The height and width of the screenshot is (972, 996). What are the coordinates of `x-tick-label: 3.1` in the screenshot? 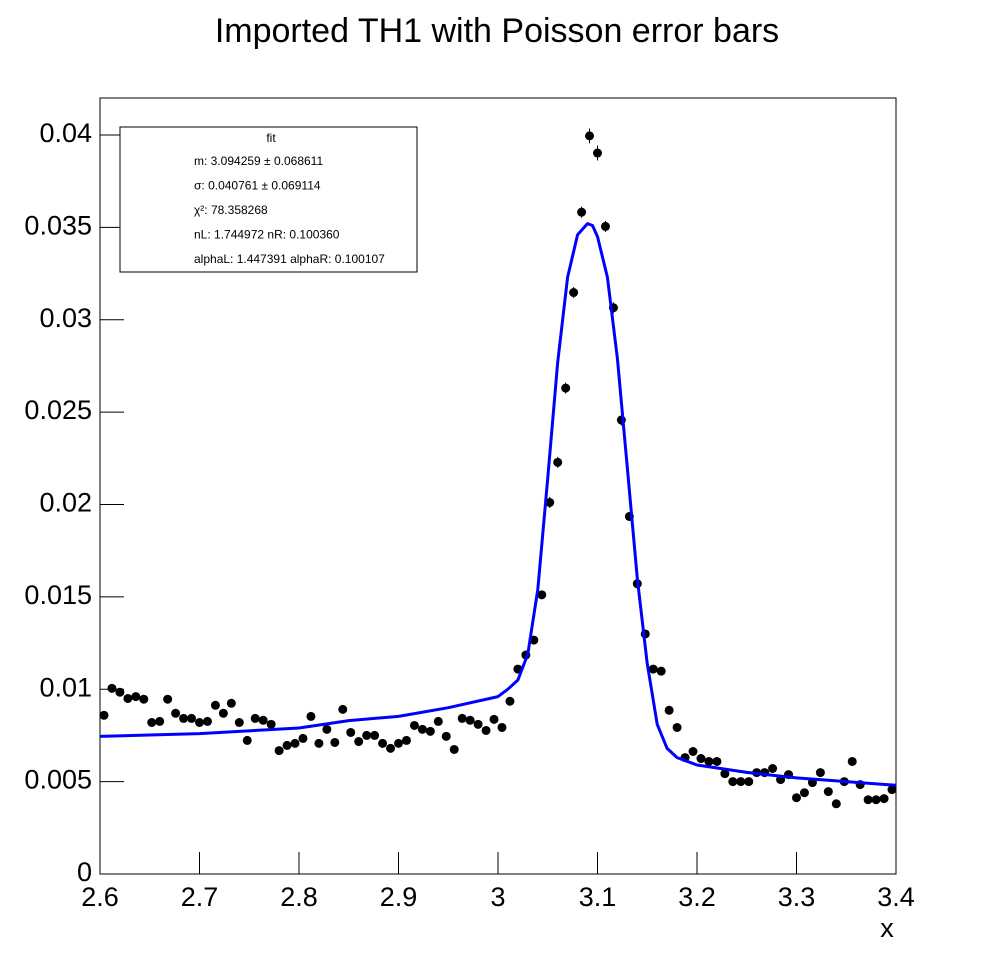 It's located at (598, 897).